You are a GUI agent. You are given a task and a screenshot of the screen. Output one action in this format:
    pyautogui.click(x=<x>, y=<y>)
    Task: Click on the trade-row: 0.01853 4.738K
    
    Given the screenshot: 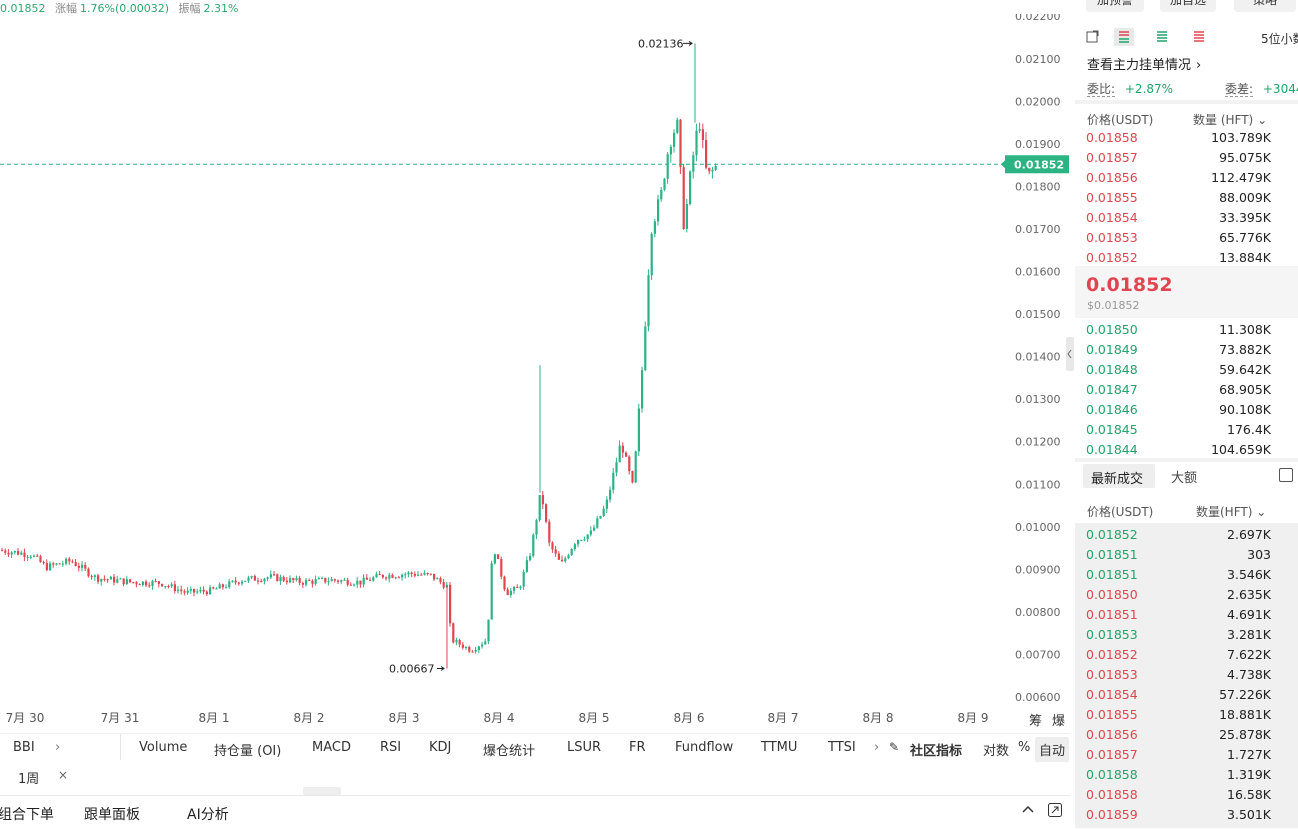 What is the action you would take?
    pyautogui.click(x=1186, y=675)
    